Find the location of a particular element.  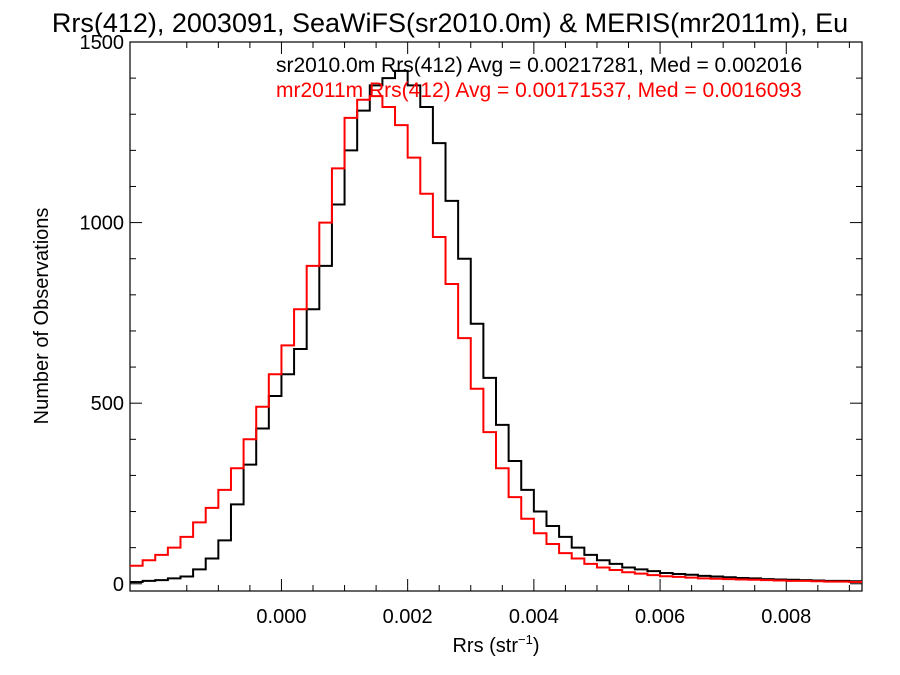

x-axis-label-close: ) is located at coordinates (536, 646).